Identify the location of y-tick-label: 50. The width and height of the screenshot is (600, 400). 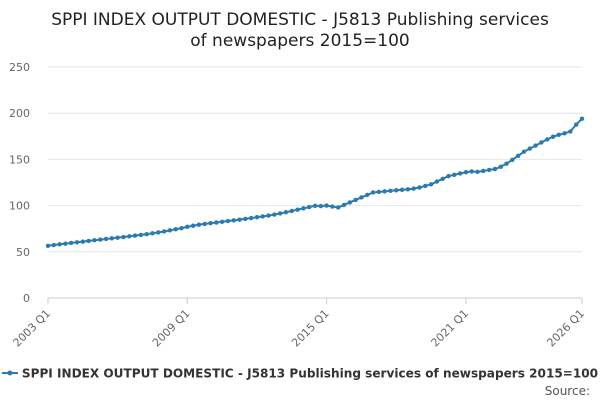
(23, 252).